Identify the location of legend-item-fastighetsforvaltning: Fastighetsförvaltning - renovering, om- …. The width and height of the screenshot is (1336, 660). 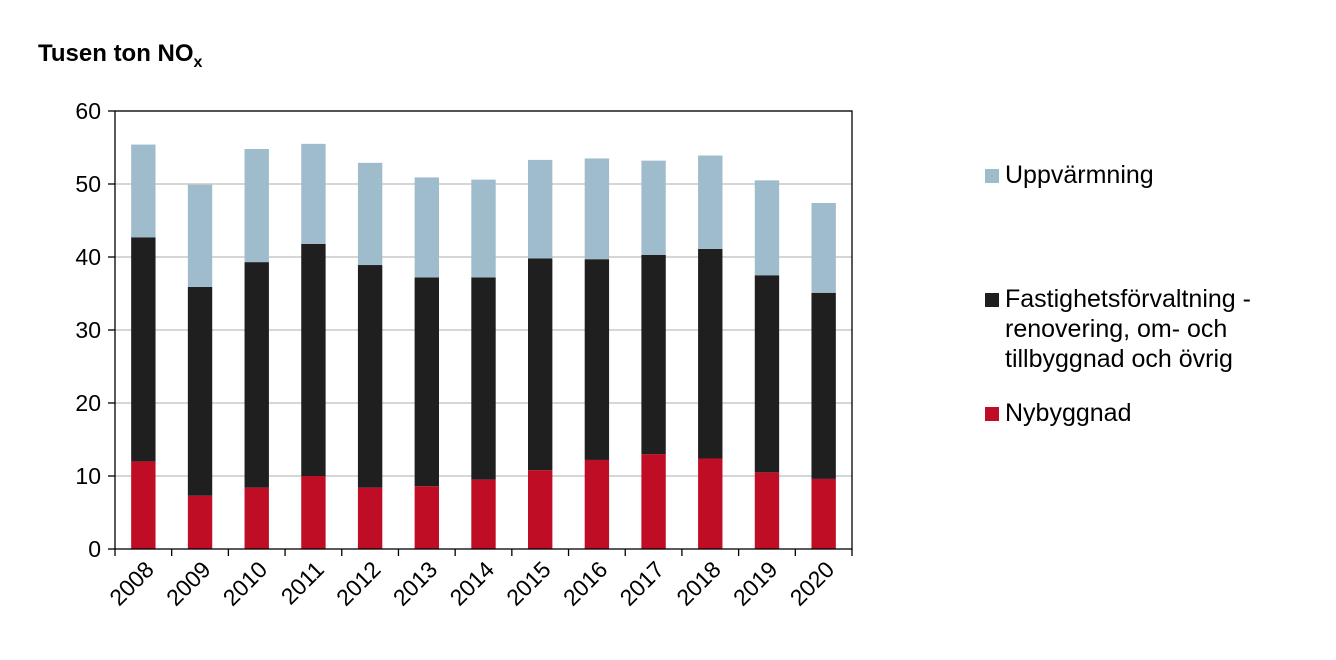
(1140, 329).